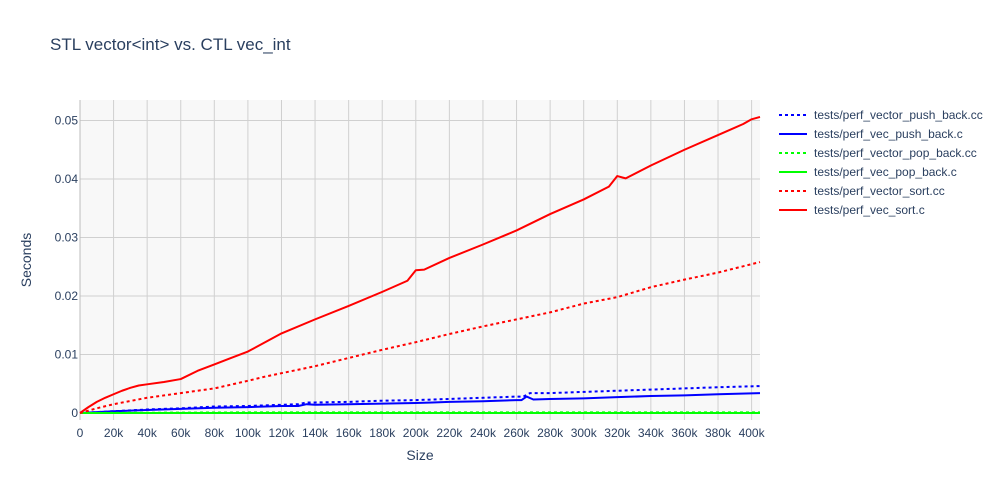 This screenshot has height=500, width=1000. What do you see at coordinates (281, 433) in the screenshot?
I see `x-tick-label: 120k` at bounding box center [281, 433].